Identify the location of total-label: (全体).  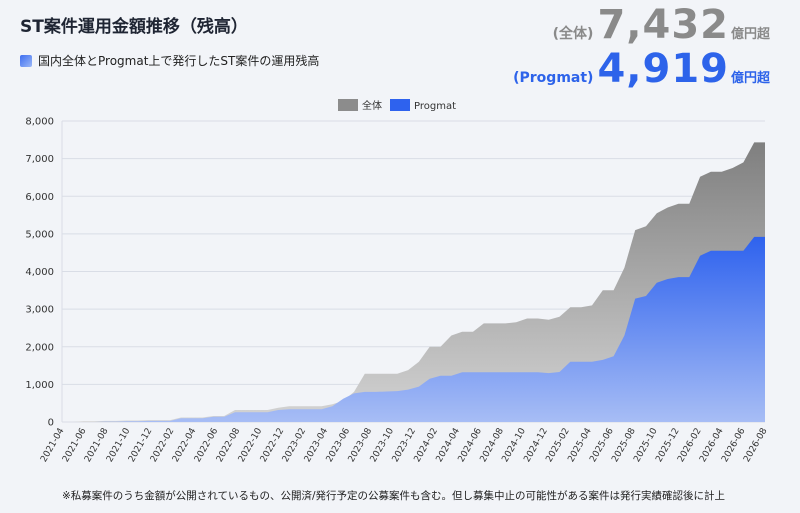
(573, 34).